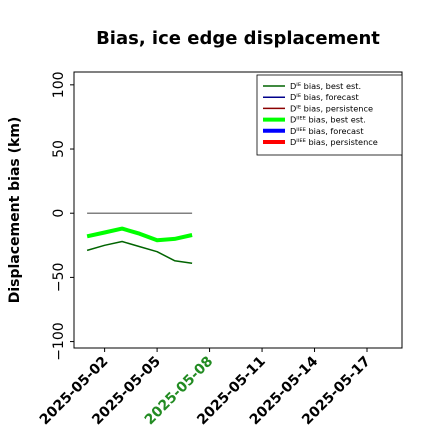  I want to click on legend-label: Dᴵᴱ bias, persistence, so click(331, 108).